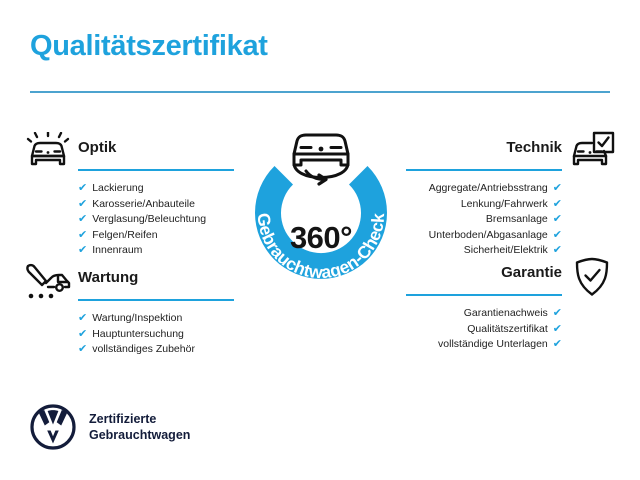 The width and height of the screenshot is (640, 480). What do you see at coordinates (143, 349) in the screenshot?
I see `list-item-label: vollständiges Zubehör` at bounding box center [143, 349].